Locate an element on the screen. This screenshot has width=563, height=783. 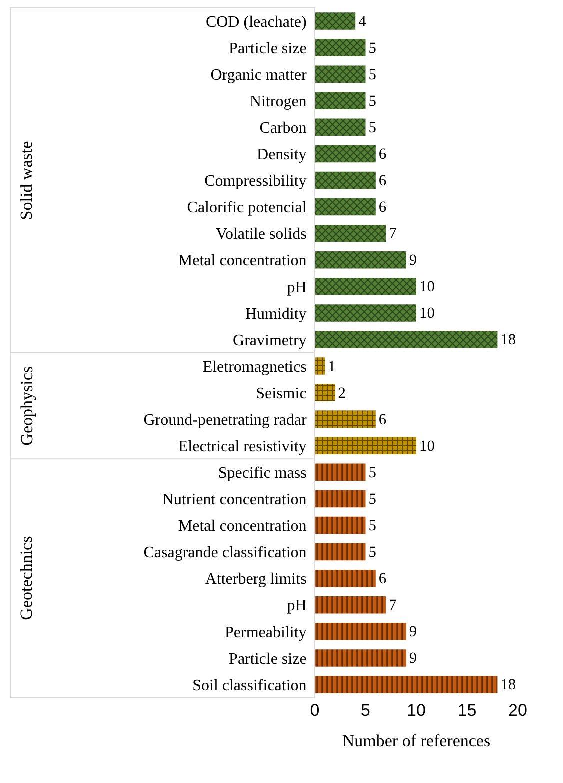
y-tick-label: Casagrande classification is located at coordinates (225, 553).